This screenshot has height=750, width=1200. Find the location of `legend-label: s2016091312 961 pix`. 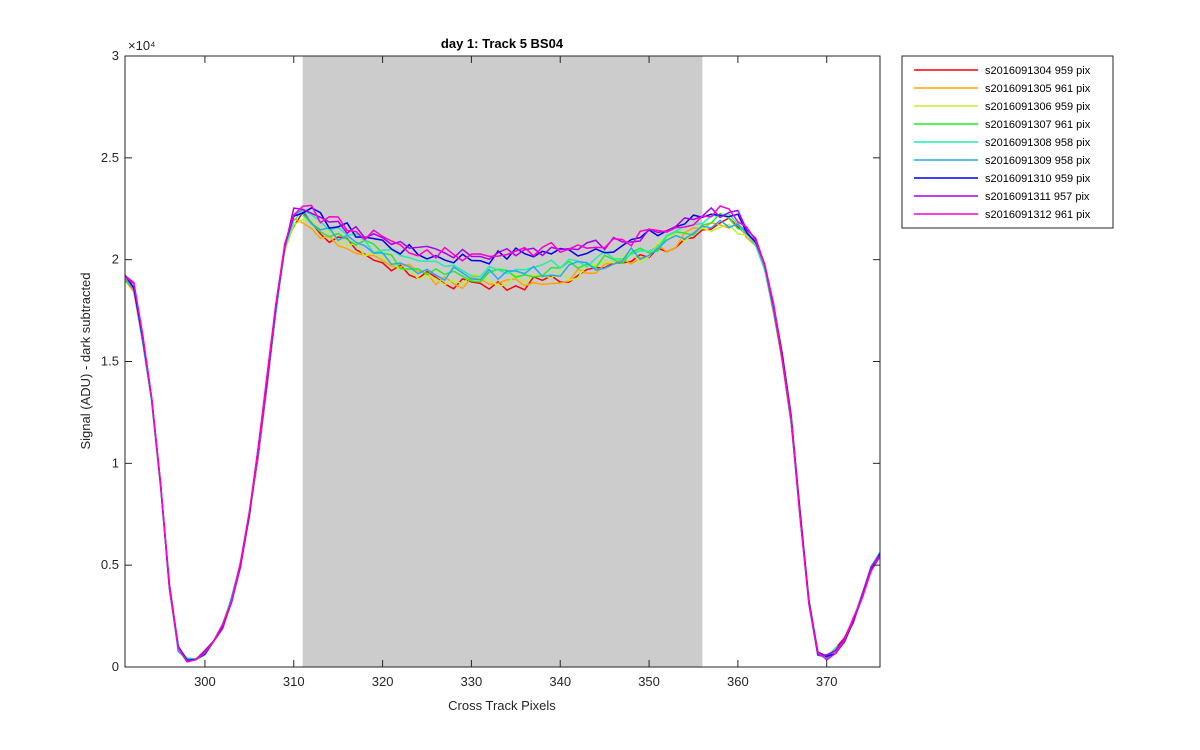

legend-label: s2016091312 961 pix is located at coordinates (1038, 215).